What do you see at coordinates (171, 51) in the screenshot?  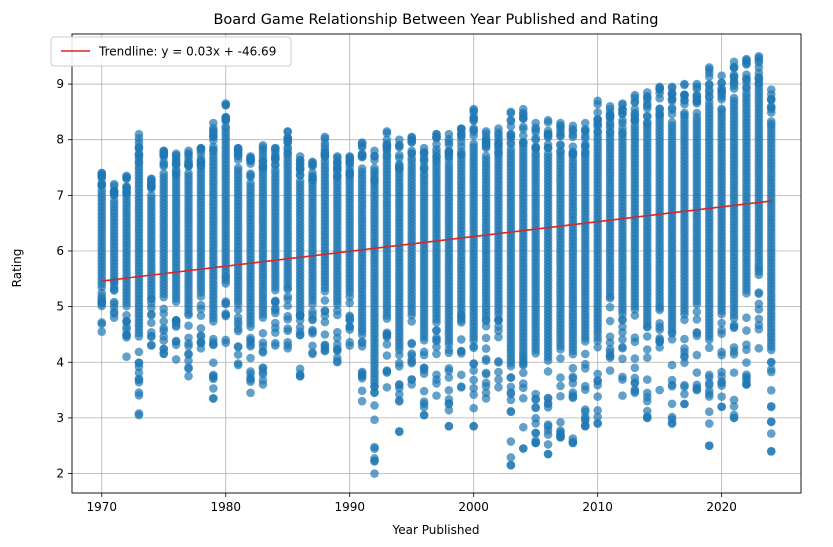 I see `legend-box` at bounding box center [171, 51].